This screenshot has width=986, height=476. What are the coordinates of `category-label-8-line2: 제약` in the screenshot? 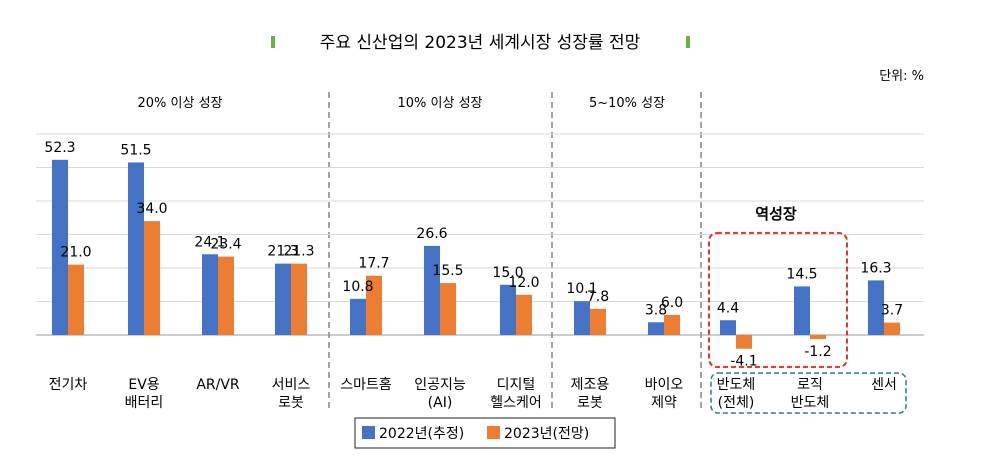 It's located at (664, 403).